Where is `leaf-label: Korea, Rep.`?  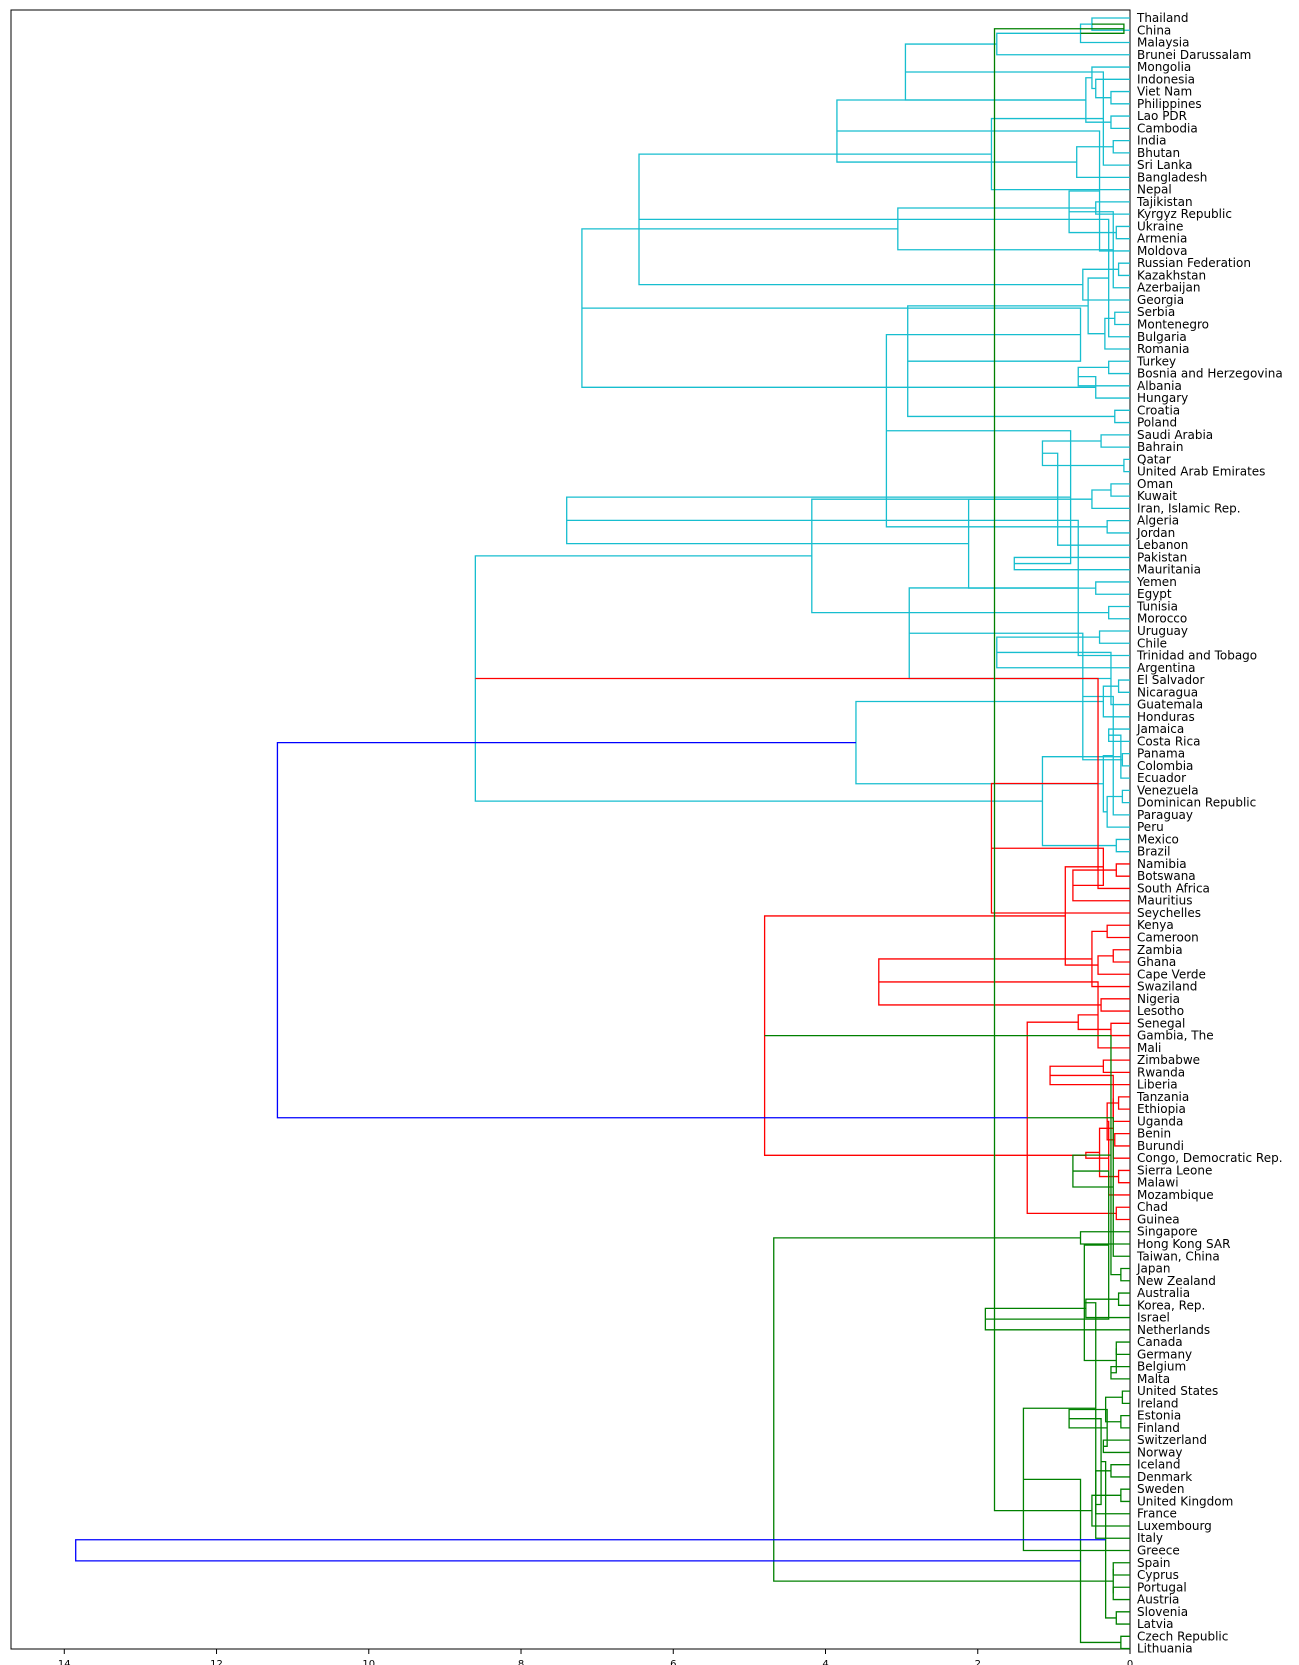 leaf-label: Korea, Rep. is located at coordinates (1171, 1305).